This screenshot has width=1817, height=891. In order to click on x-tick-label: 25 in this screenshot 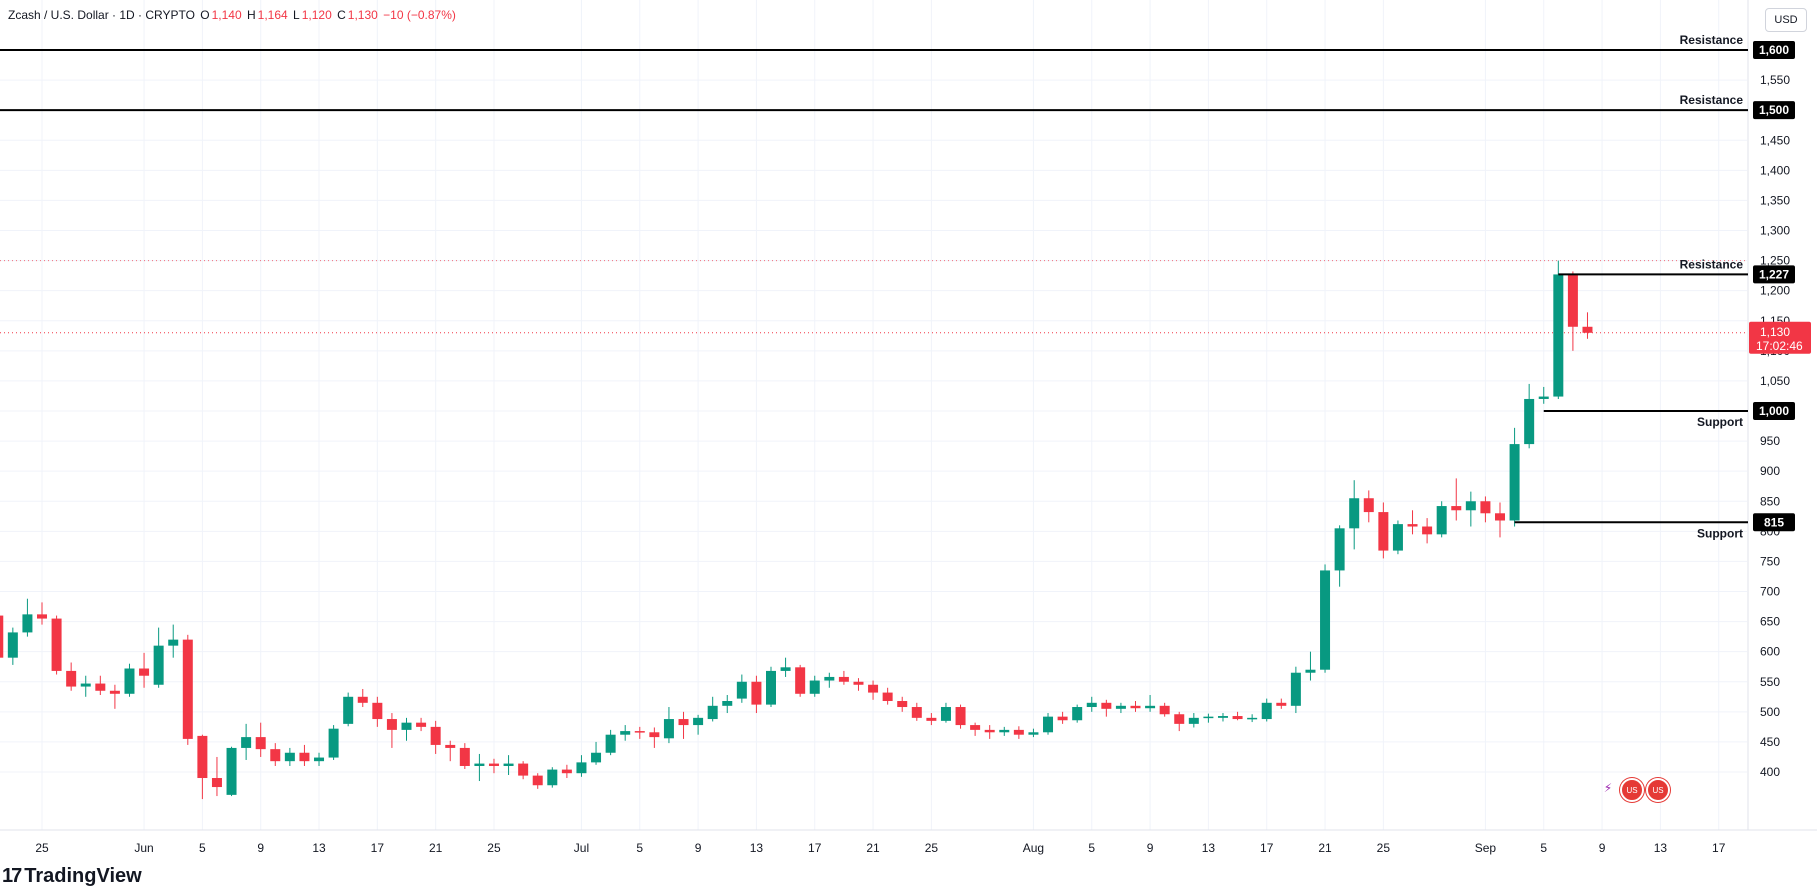, I will do `click(42, 848)`.